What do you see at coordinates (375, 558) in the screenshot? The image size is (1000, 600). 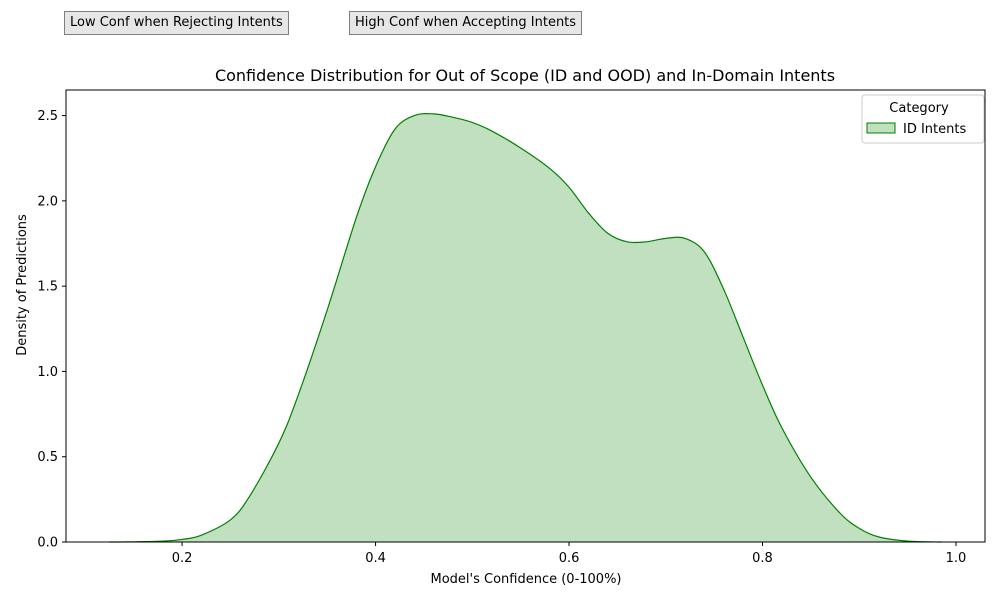 I see `x-tick-label: 0.4` at bounding box center [375, 558].